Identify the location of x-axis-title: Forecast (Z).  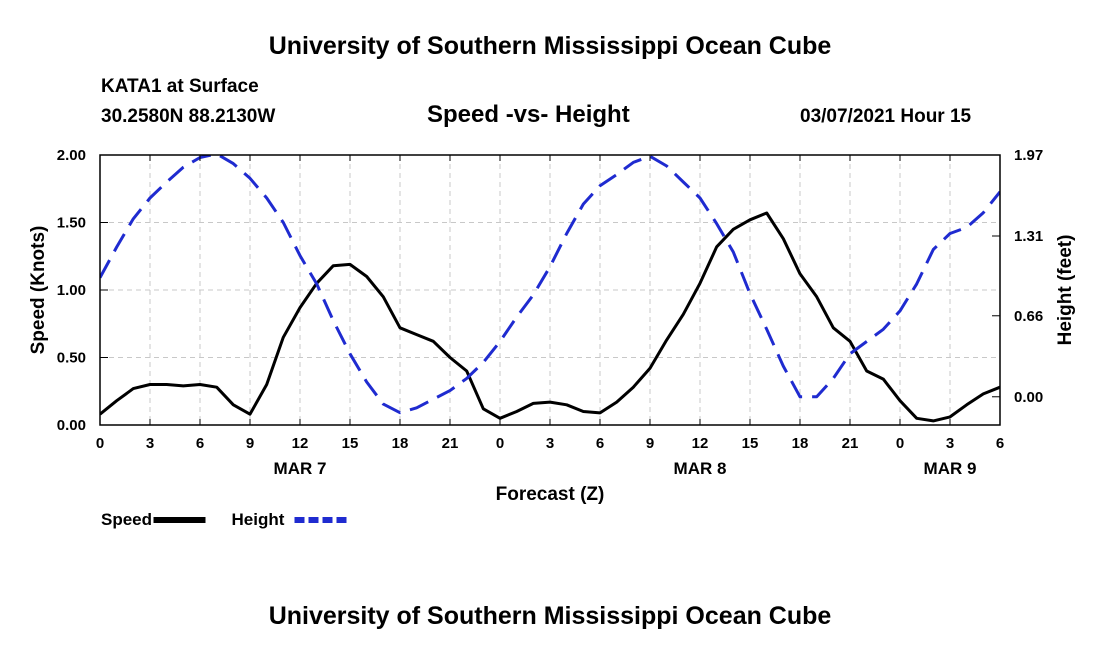
(550, 494).